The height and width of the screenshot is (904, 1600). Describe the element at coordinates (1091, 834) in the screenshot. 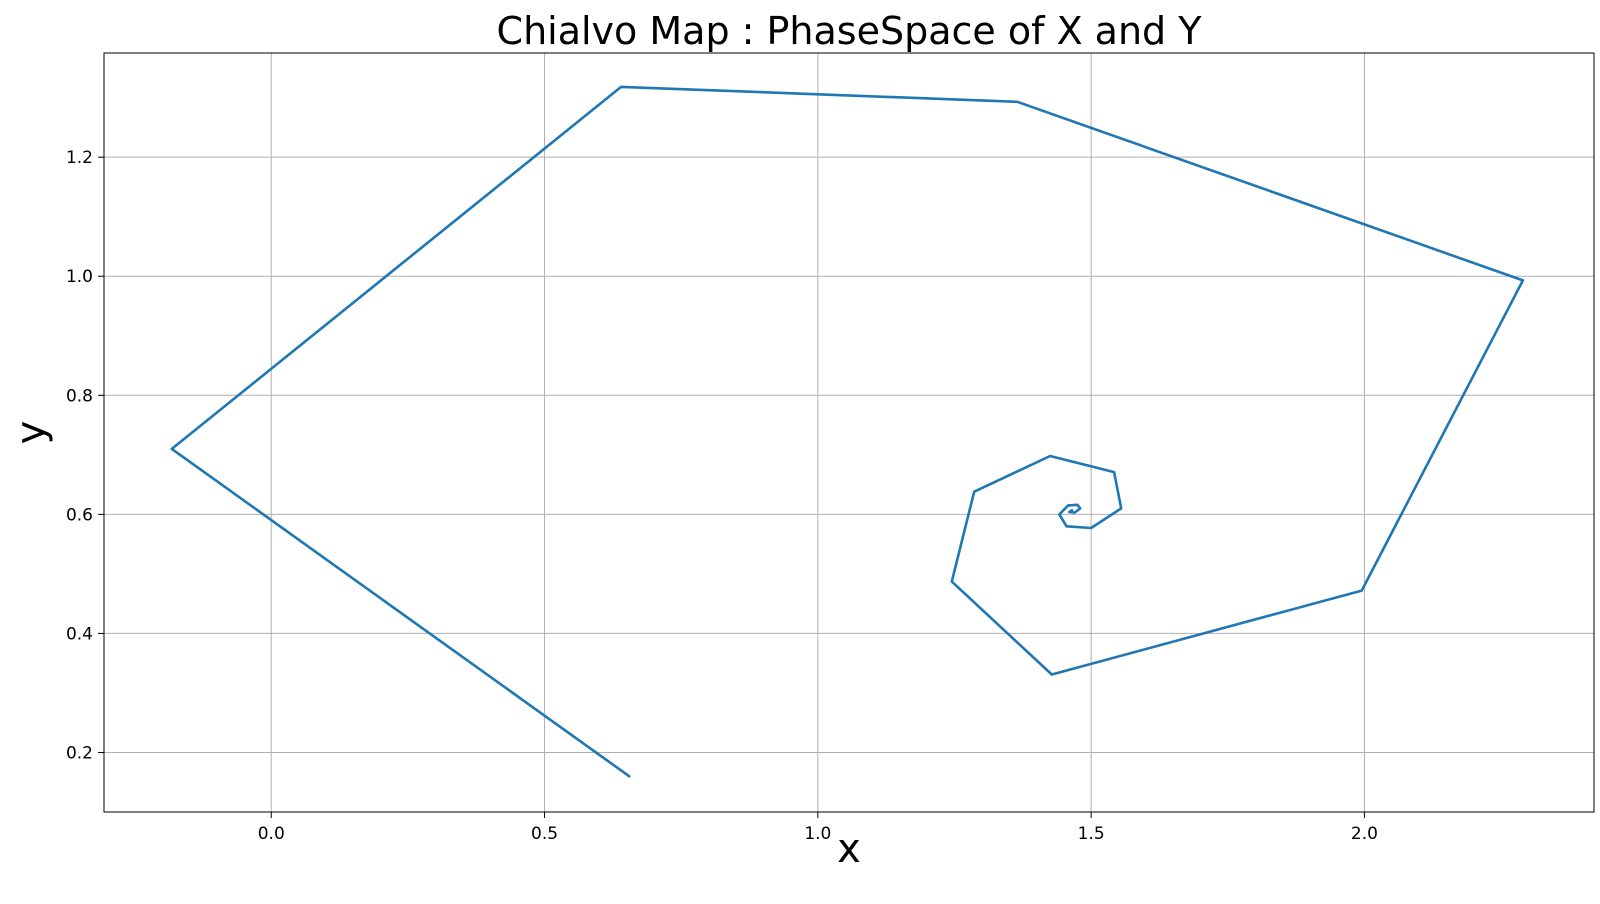

I see `x-tick-label: 1.5` at that location.